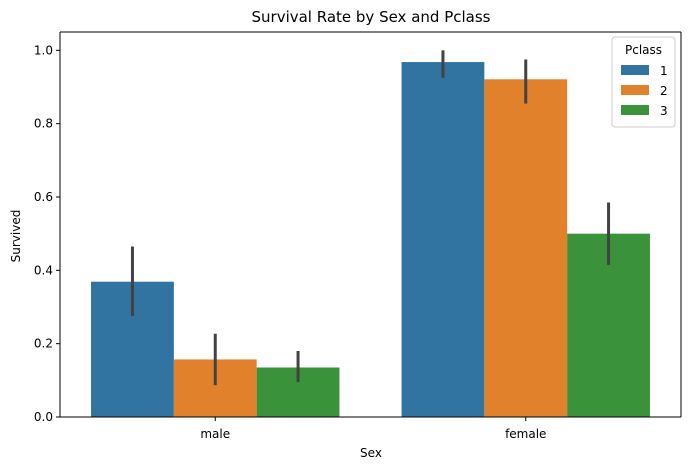 The width and height of the screenshot is (691, 470). Describe the element at coordinates (664, 71) in the screenshot. I see `legend-label-pclass-1: 1` at that location.